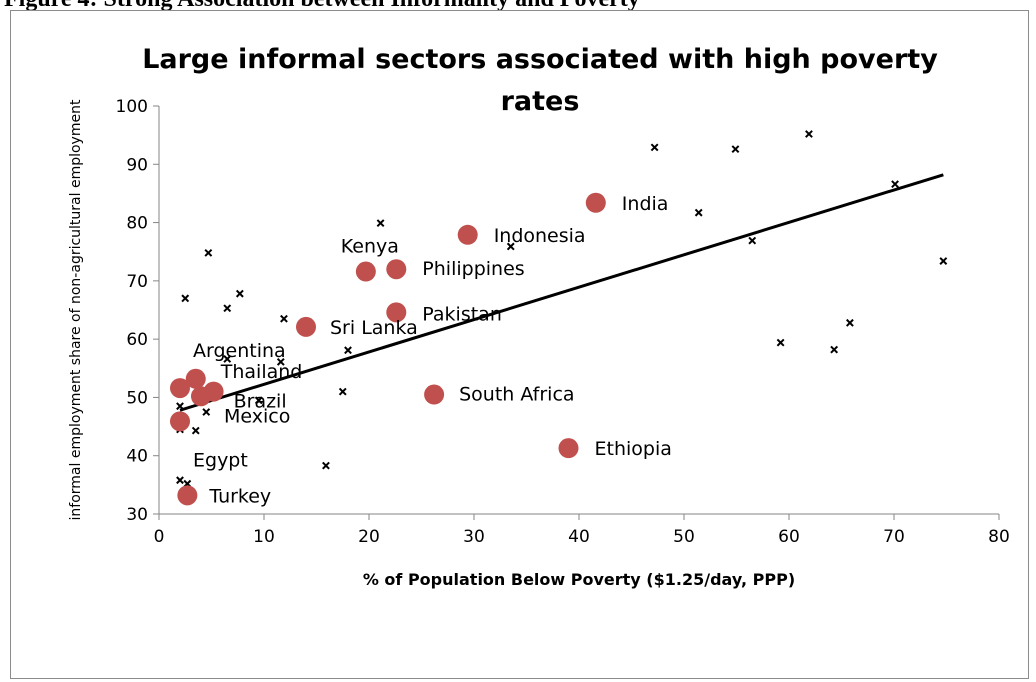 This screenshot has height=682, width=1036. Describe the element at coordinates (187, 495) in the screenshot. I see `highlight-point-turkey` at that location.